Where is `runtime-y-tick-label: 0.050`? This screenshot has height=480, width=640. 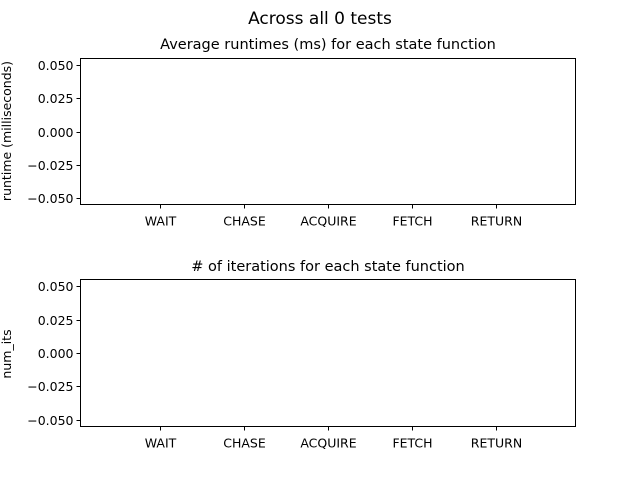 runtime-y-tick-label: 0.050 is located at coordinates (56, 65).